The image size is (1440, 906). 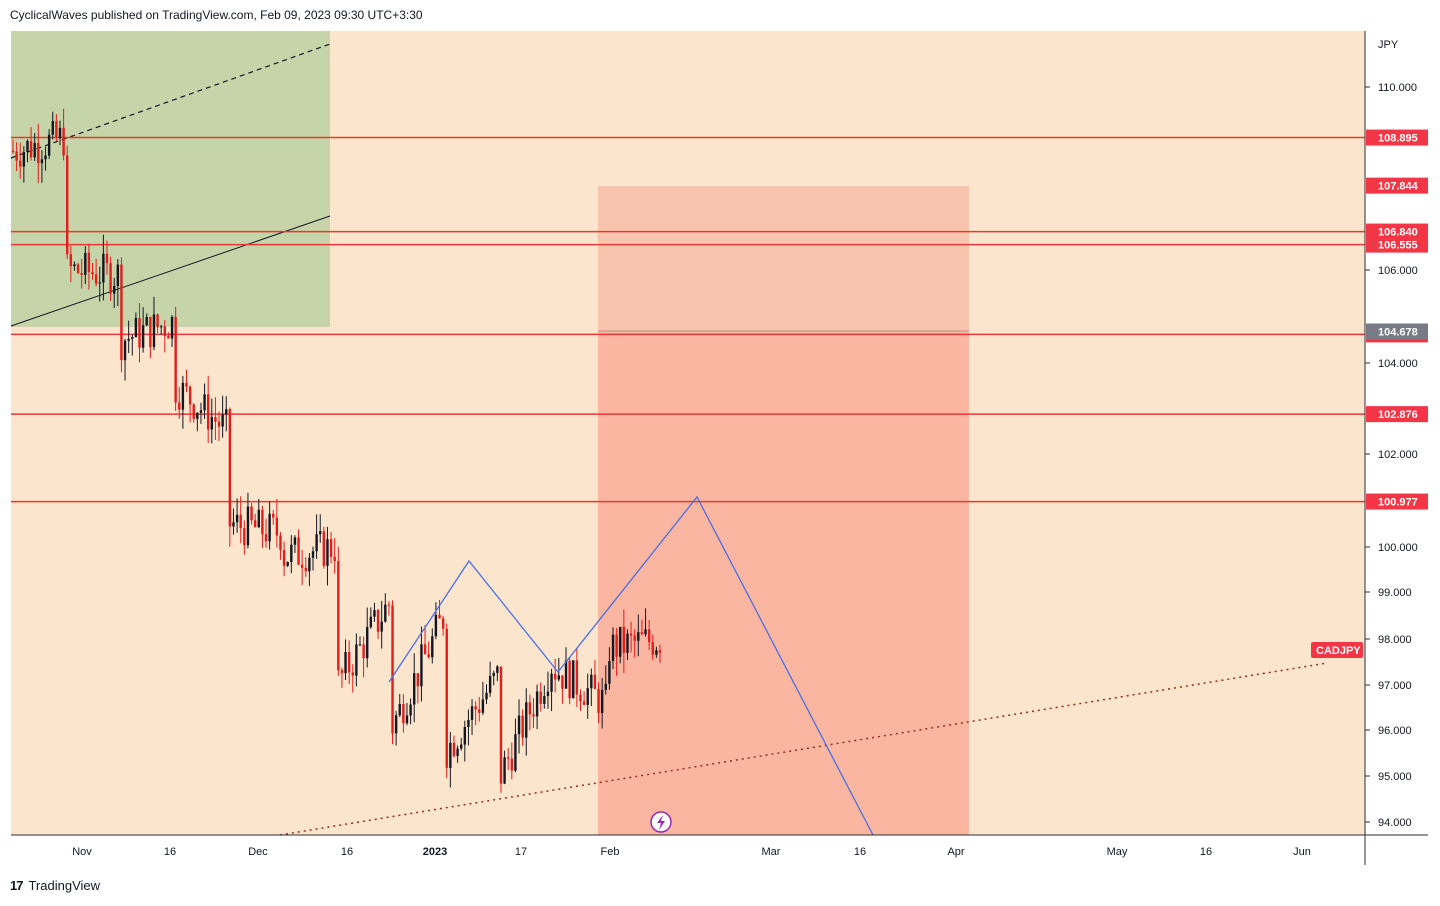 What do you see at coordinates (1395, 731) in the screenshot?
I see `y-tick-label-8: 96.000` at bounding box center [1395, 731].